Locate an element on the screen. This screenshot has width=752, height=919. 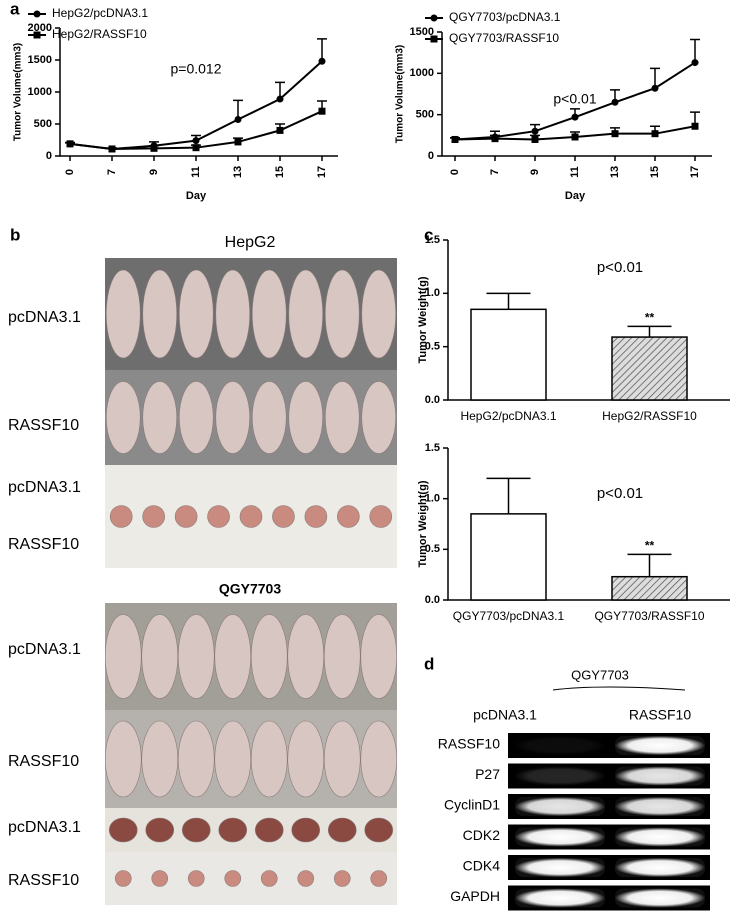
legend-label: HepG2/RASSF10 is located at coordinates (99, 34).